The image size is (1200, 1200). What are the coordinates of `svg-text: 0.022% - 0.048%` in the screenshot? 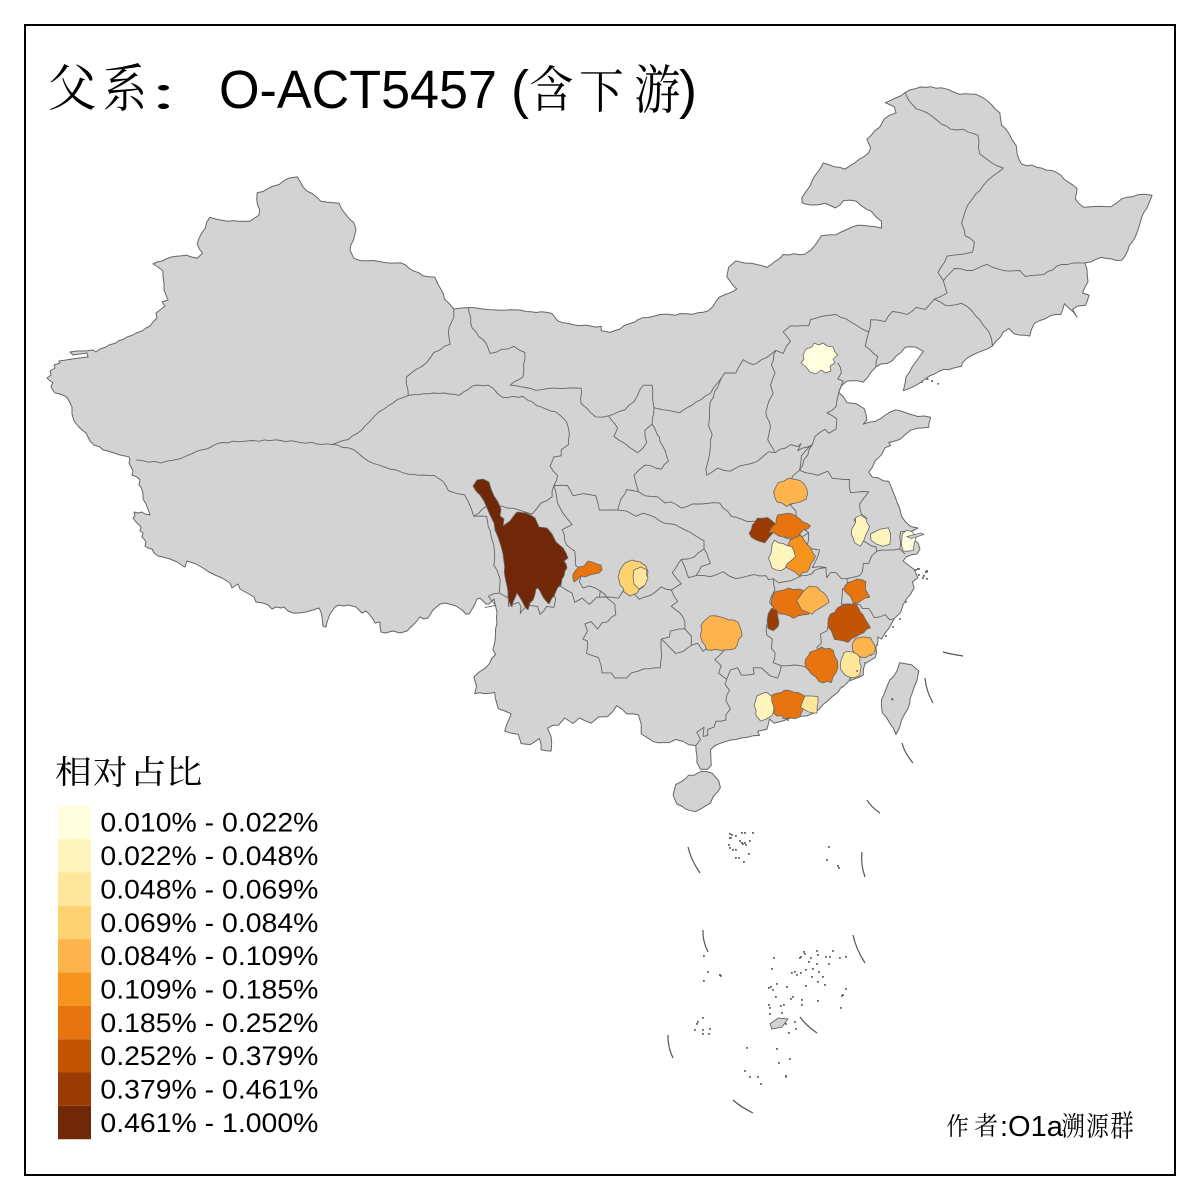 It's located at (209, 856).